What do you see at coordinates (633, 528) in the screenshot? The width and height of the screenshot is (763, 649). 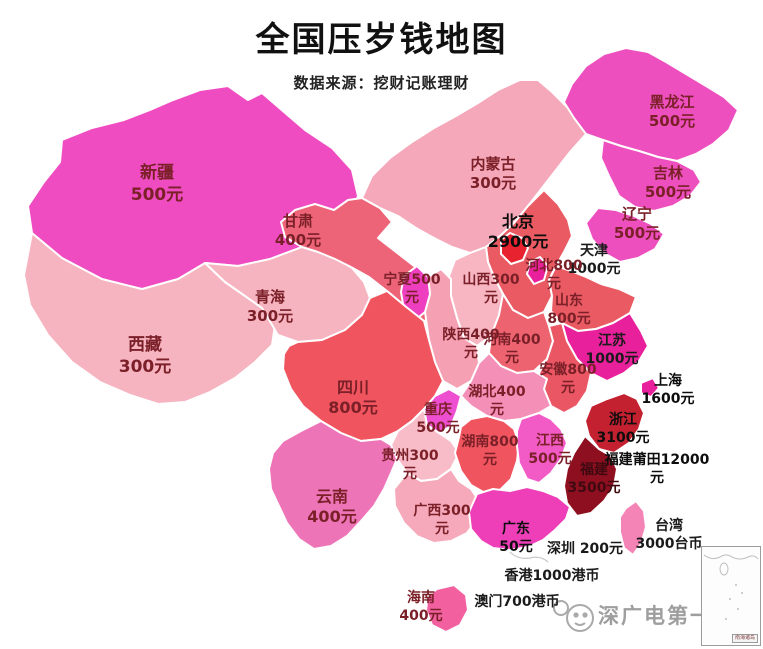 I see `region-taiwan` at bounding box center [633, 528].